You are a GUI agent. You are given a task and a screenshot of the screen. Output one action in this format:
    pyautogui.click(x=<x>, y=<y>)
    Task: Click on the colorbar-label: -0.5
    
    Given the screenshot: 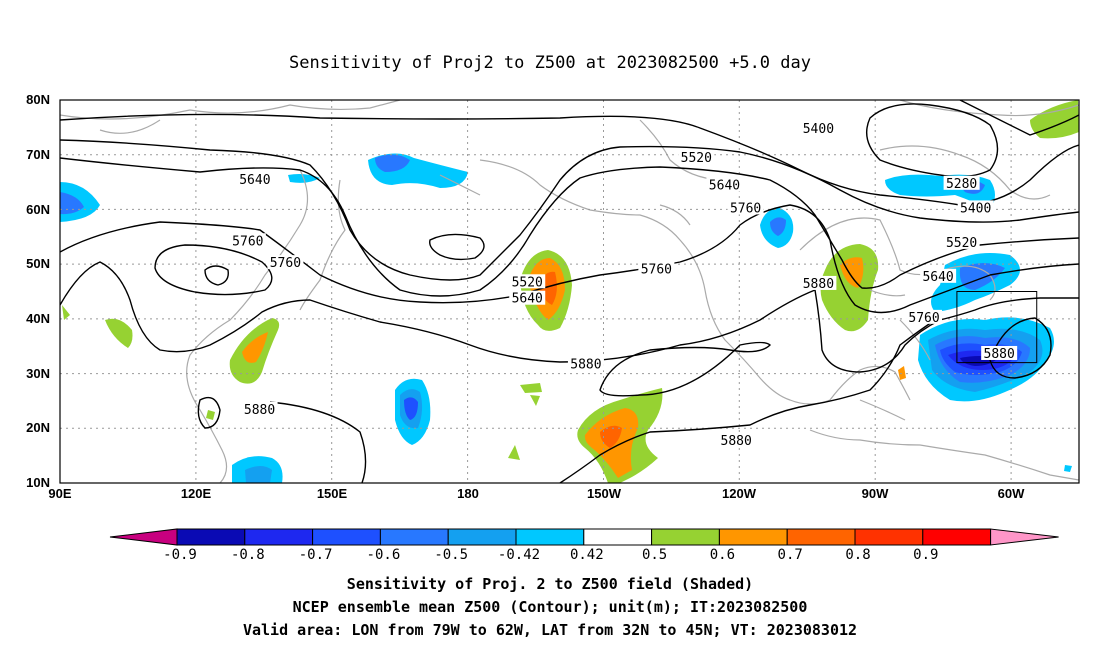 What is the action you would take?
    pyautogui.click(x=451, y=555)
    